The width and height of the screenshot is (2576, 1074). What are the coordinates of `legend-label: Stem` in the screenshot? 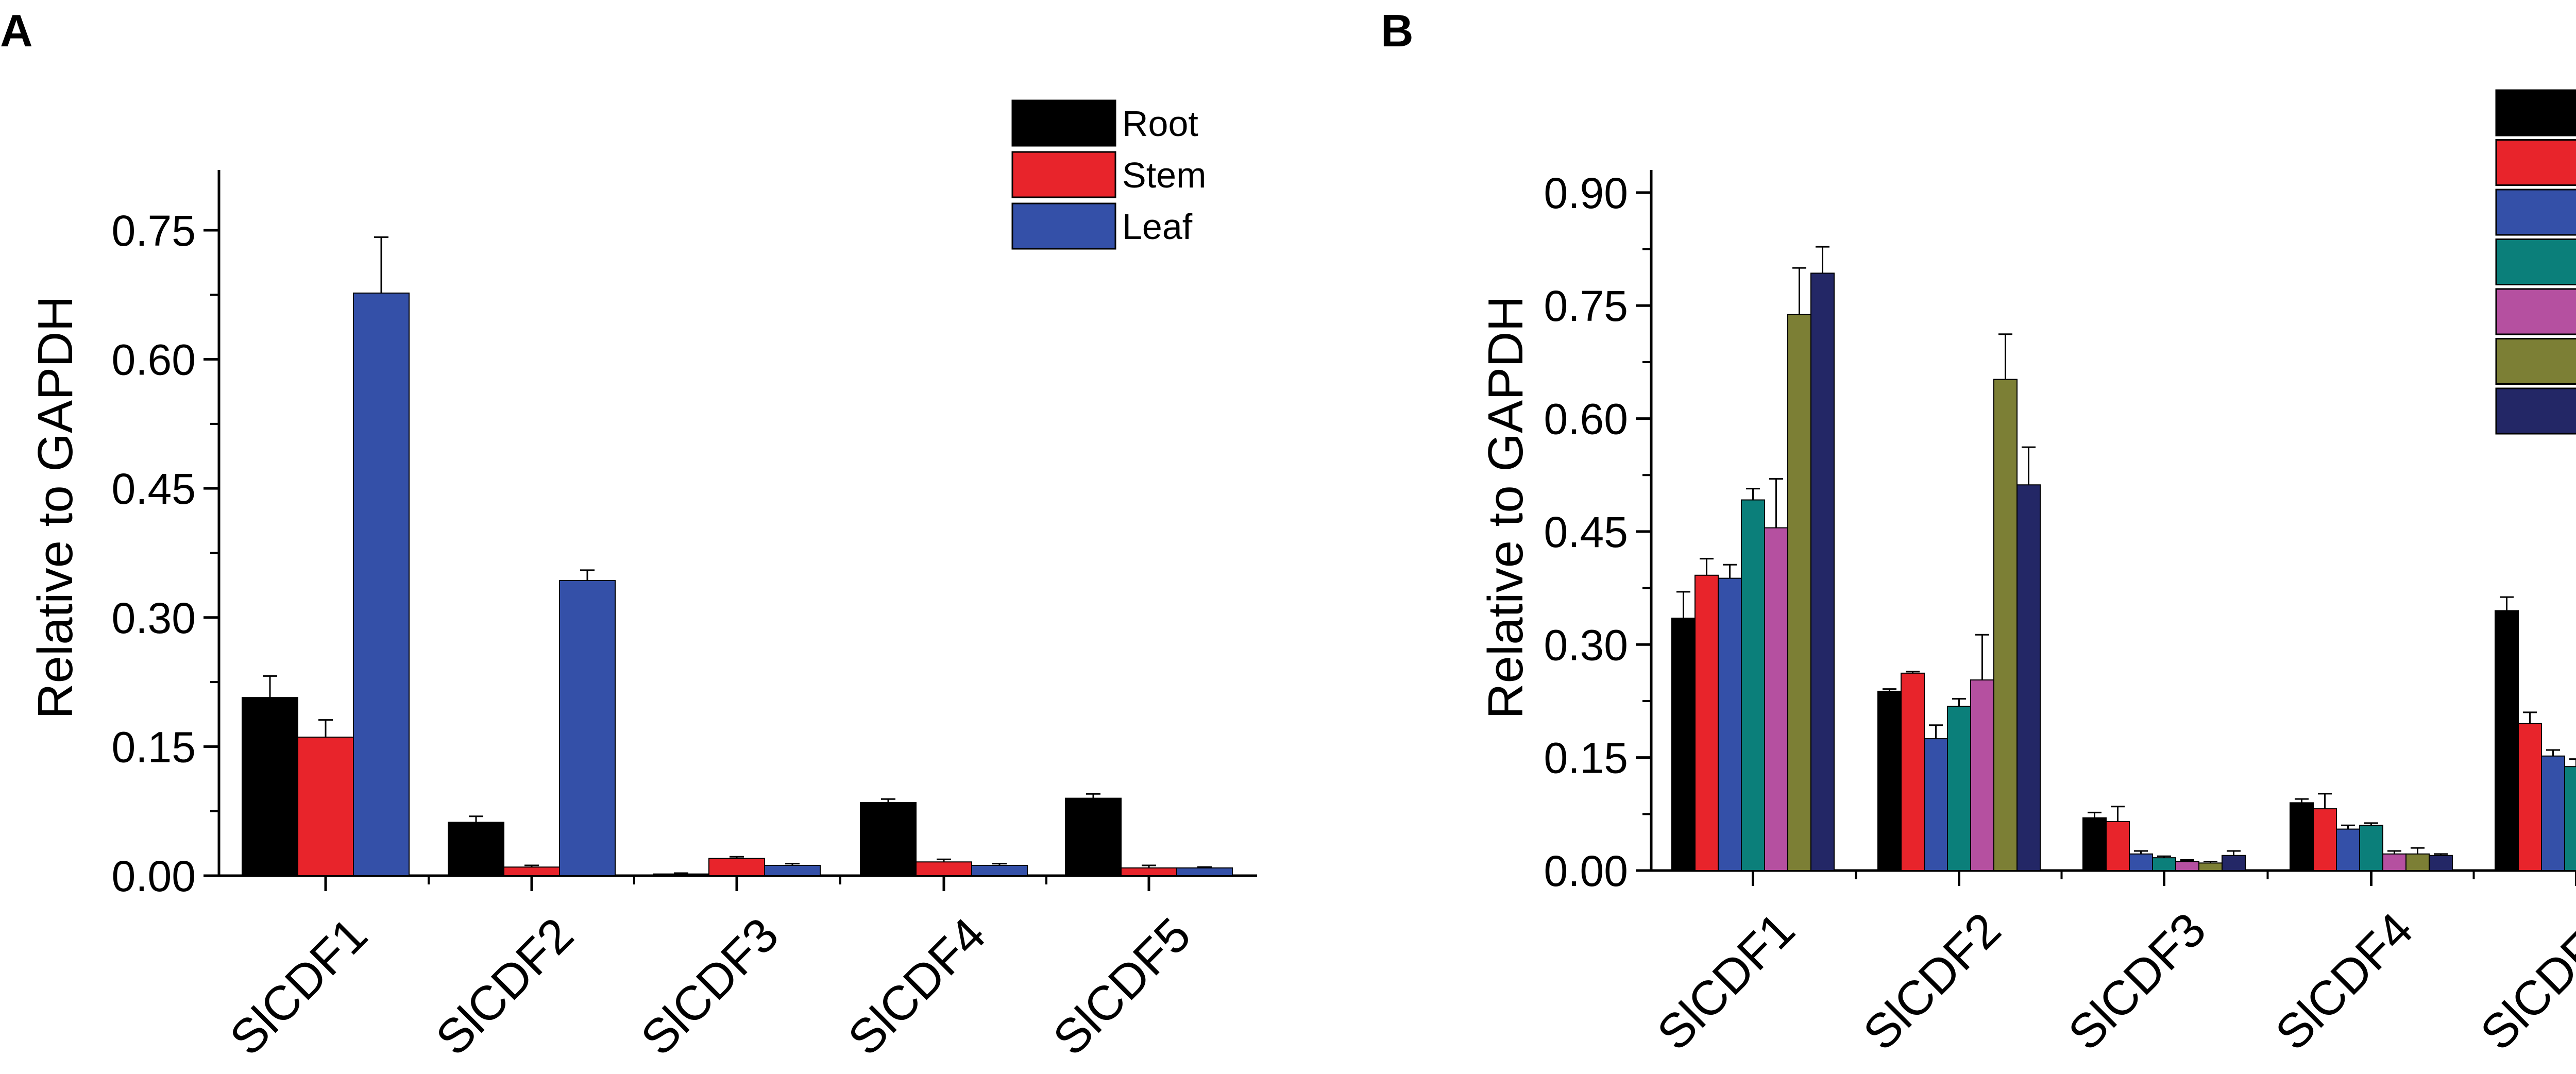 It's located at (1164, 175).